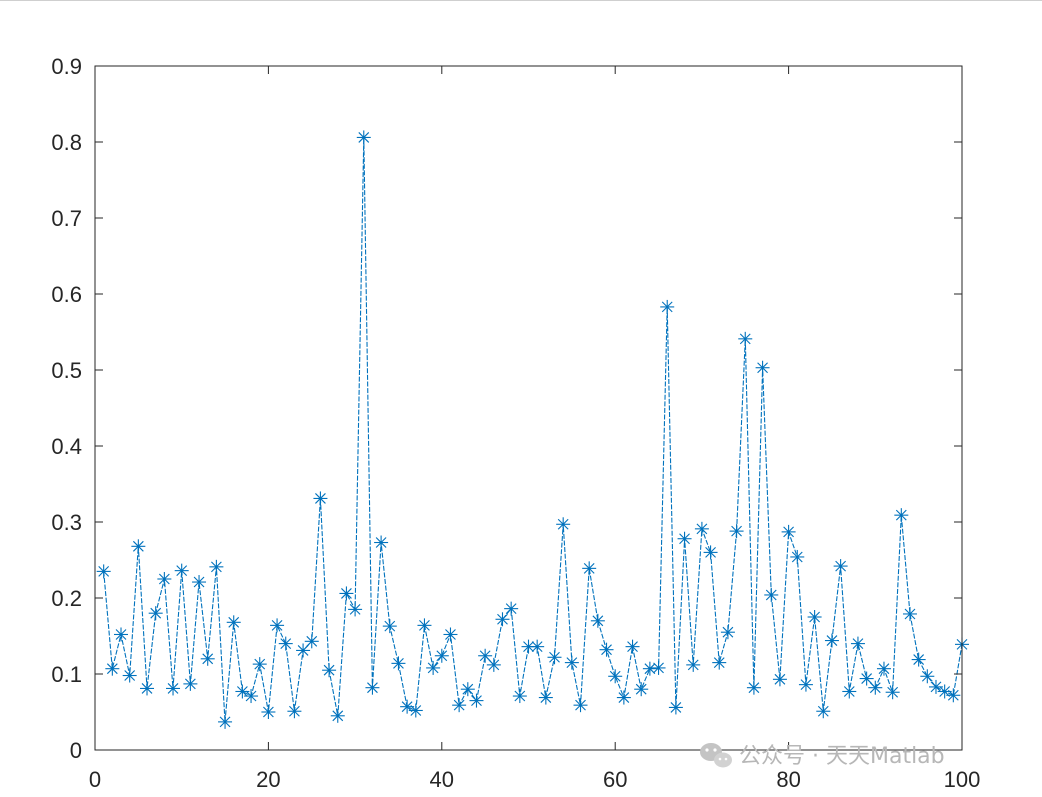 This screenshot has width=1042, height=797. What do you see at coordinates (962, 779) in the screenshot?
I see `x-tick-label: 100` at bounding box center [962, 779].